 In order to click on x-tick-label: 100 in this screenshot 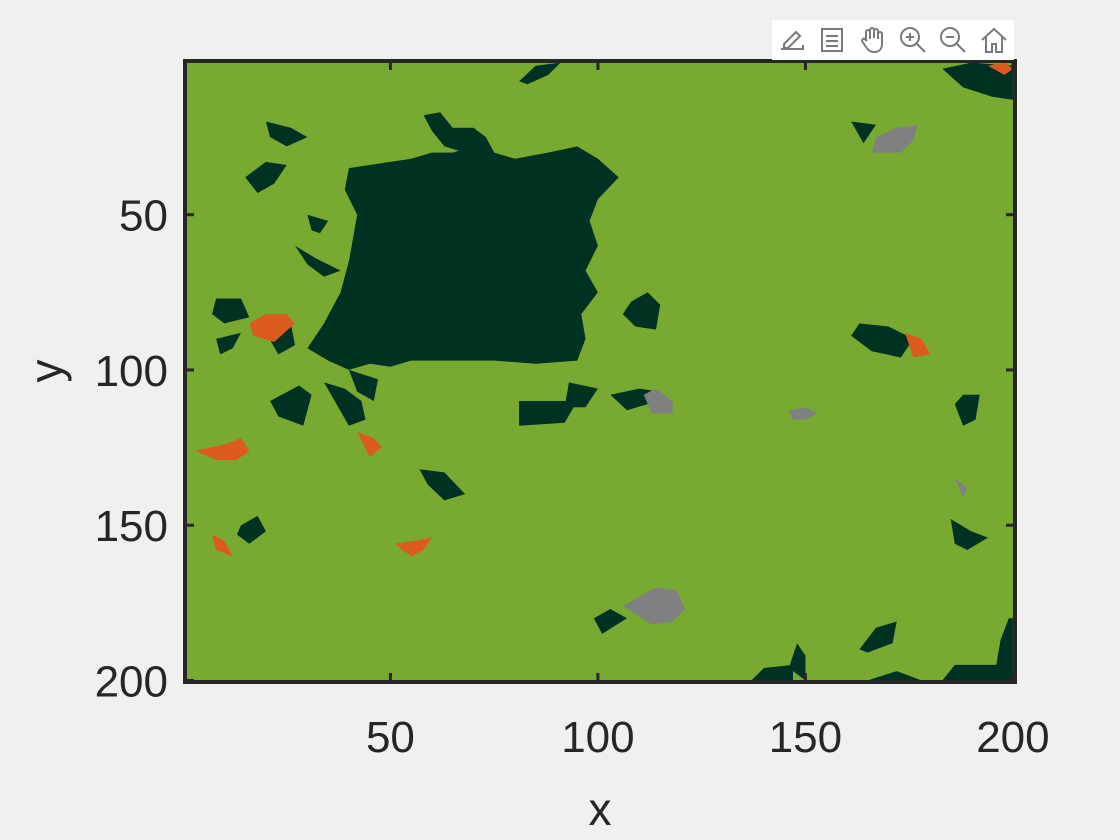, I will do `click(597, 737)`.